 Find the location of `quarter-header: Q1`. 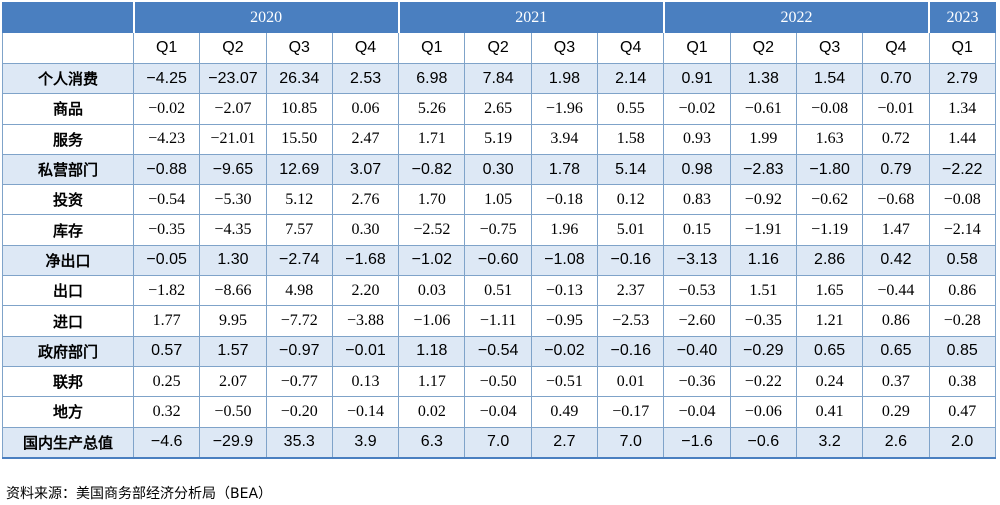

quarter-header: Q1 is located at coordinates (962, 48).